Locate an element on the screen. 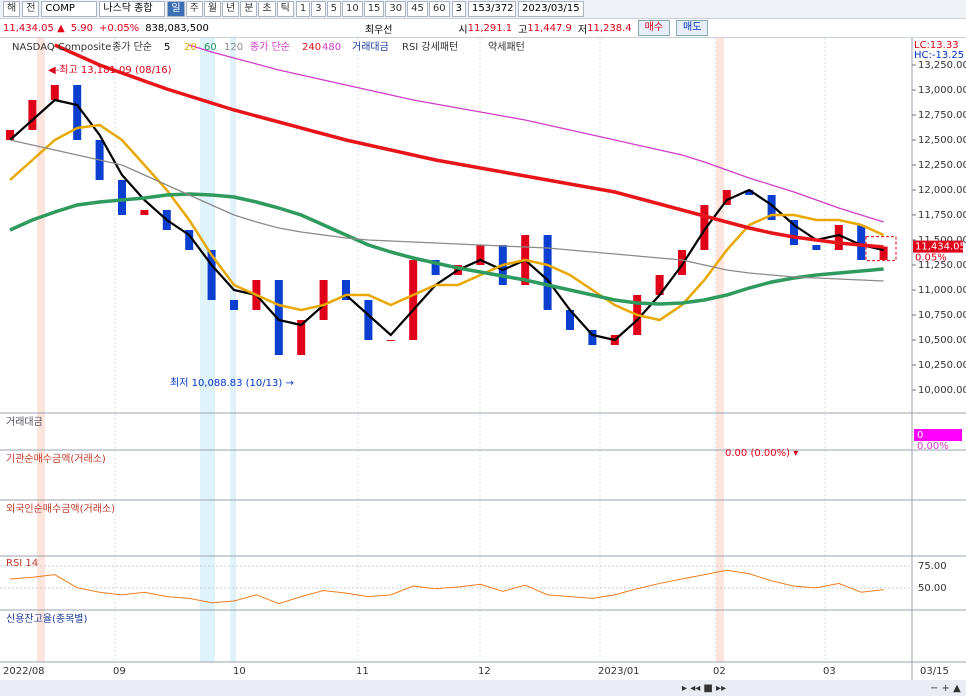  x-label: 2023/01 is located at coordinates (619, 671).